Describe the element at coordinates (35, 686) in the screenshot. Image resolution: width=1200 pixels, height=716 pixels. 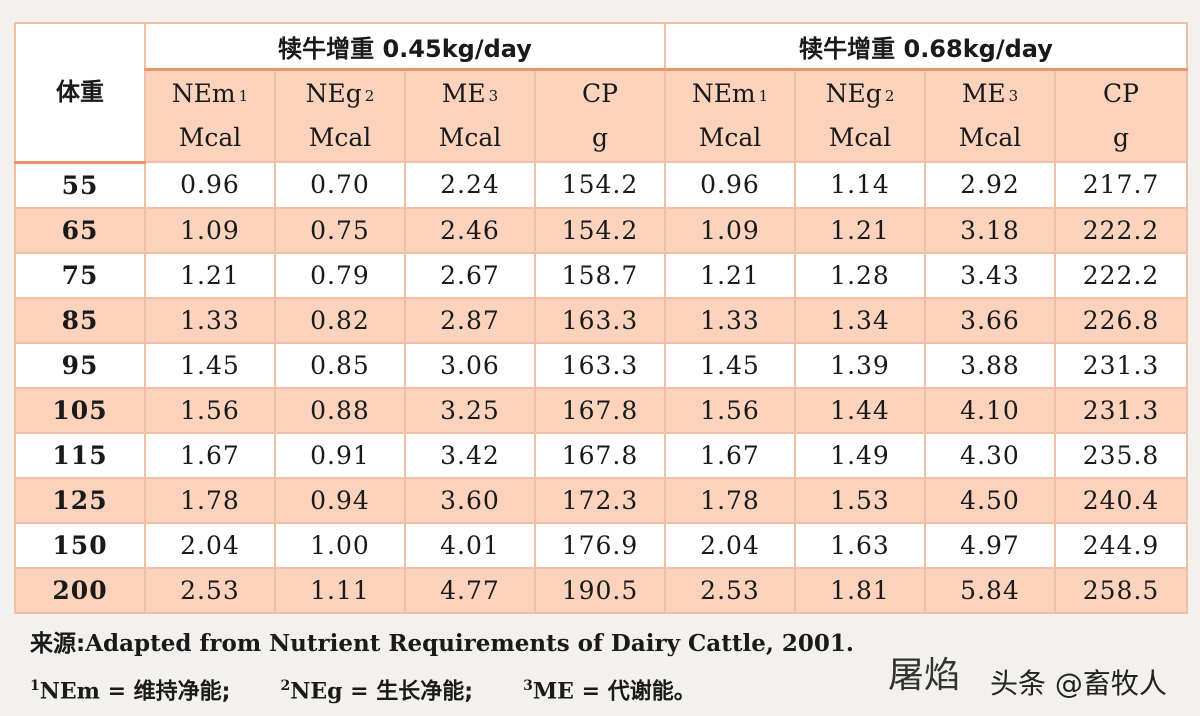
I see `footnote-marker: 1` at that location.